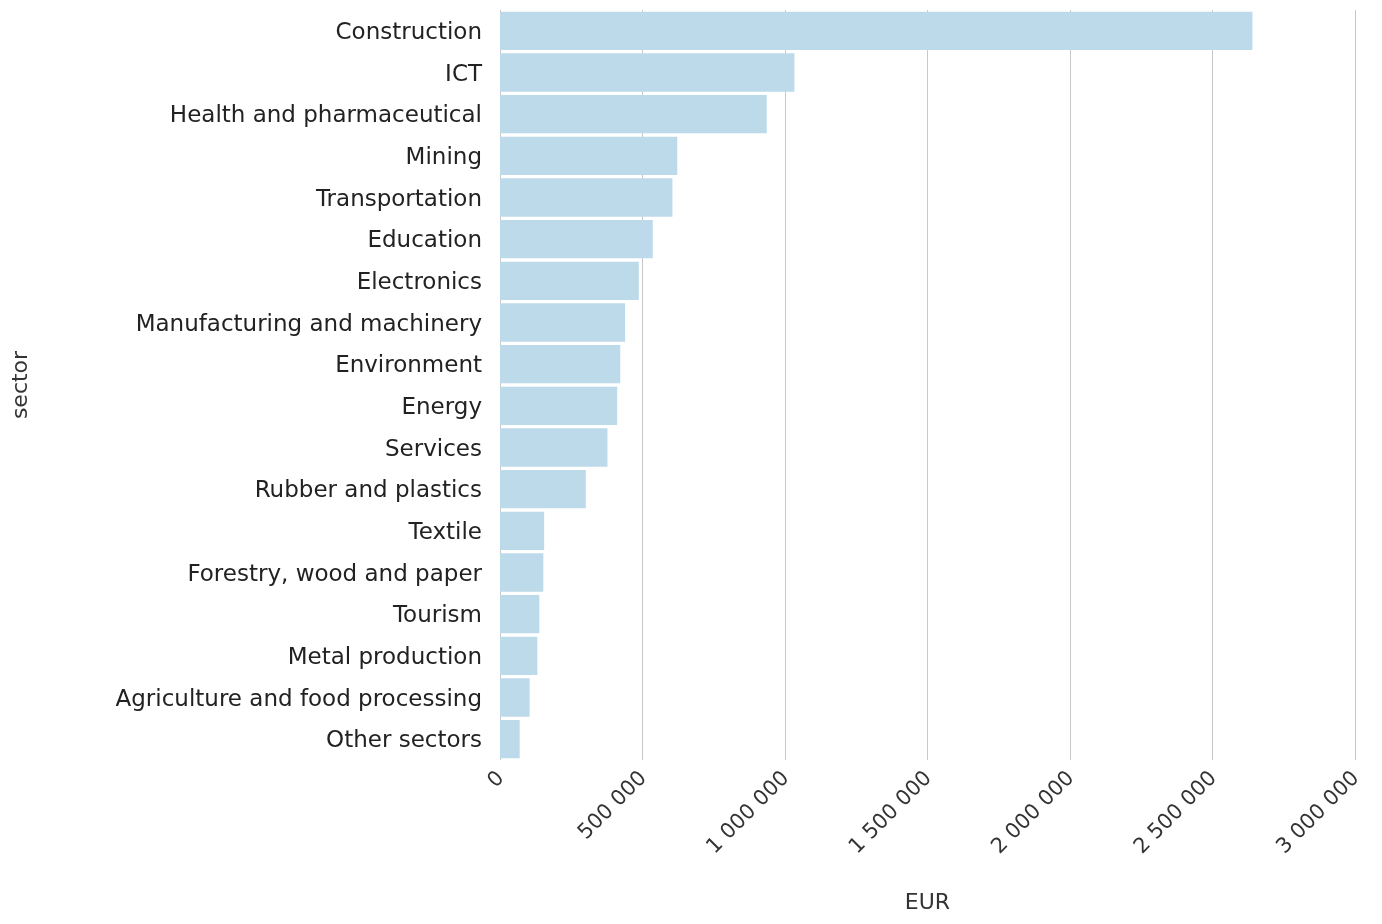  What do you see at coordinates (408, 364) in the screenshot?
I see `y-tick-label: Environment` at bounding box center [408, 364].